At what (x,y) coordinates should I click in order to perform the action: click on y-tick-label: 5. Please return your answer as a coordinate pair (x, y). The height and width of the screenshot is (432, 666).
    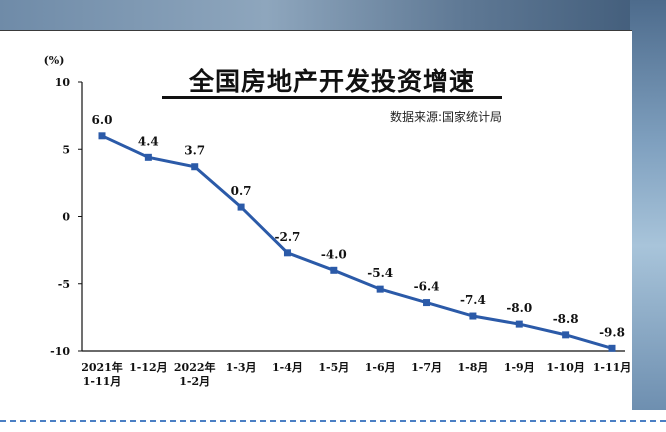
    Looking at the image, I should click on (66, 149).